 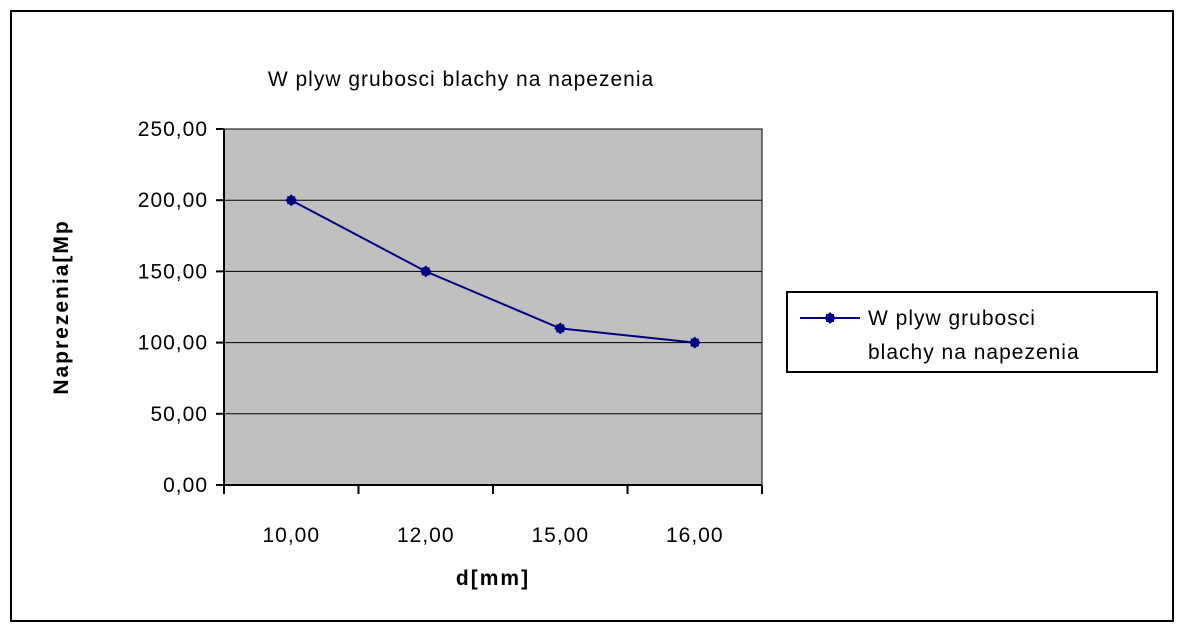 I want to click on y-tick-label: 250,00, so click(x=173, y=129).